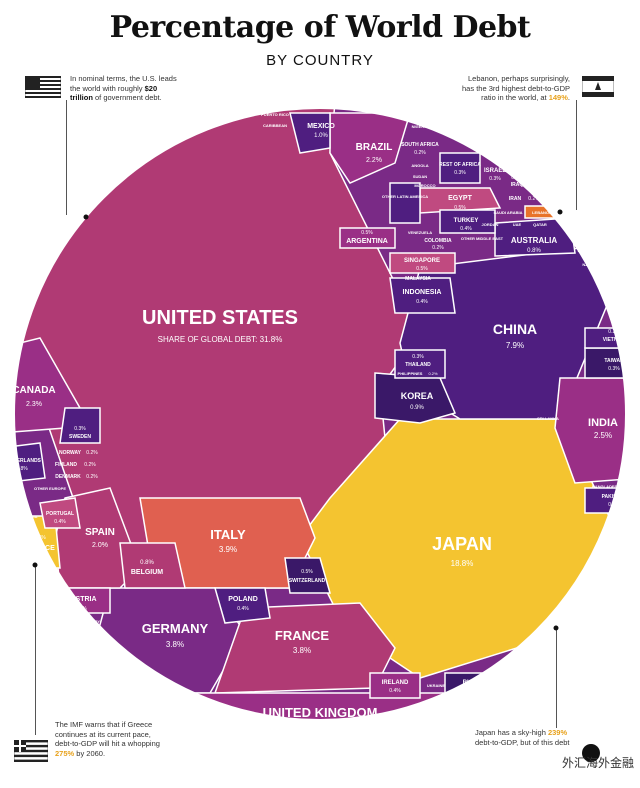  I want to click on brand-logo-icon, so click(591, 753).